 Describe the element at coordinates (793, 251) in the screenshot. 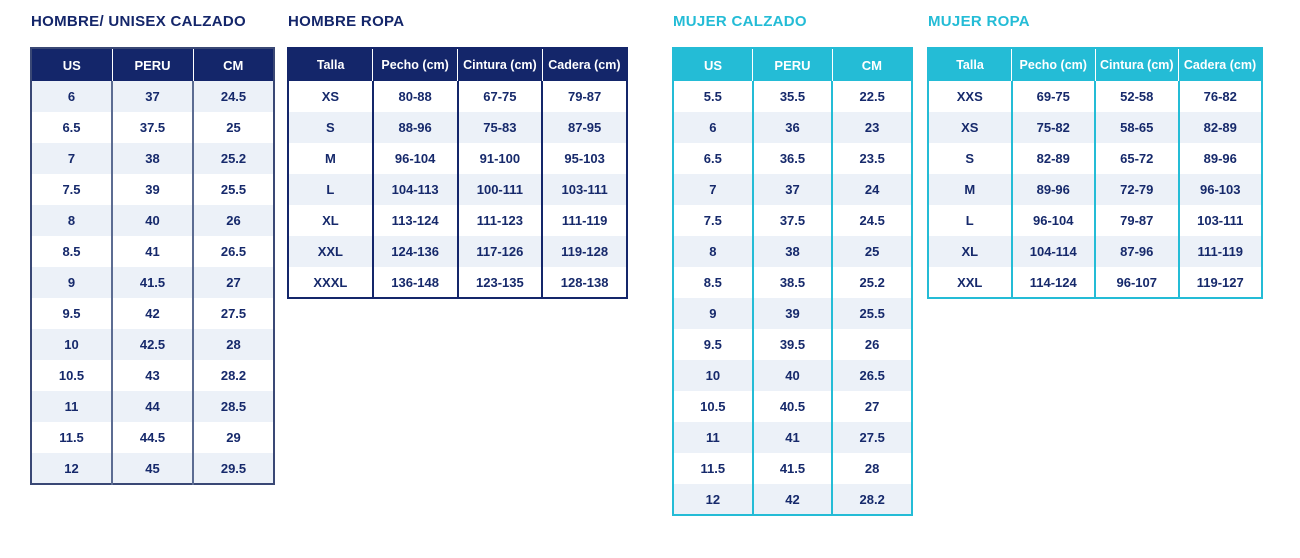

I see `table-cell: 38` at that location.